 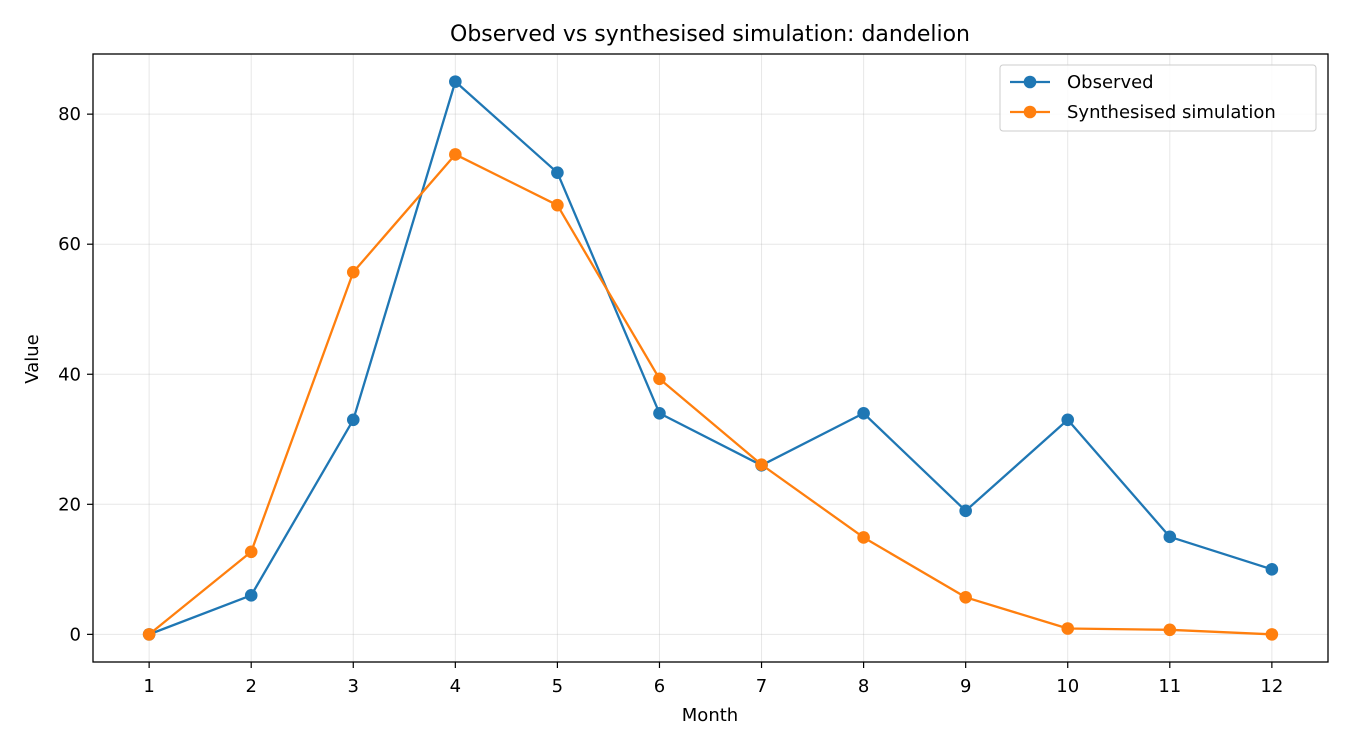 I want to click on y-axis-ticks: 0 20 40 60 80, so click(x=75, y=374).